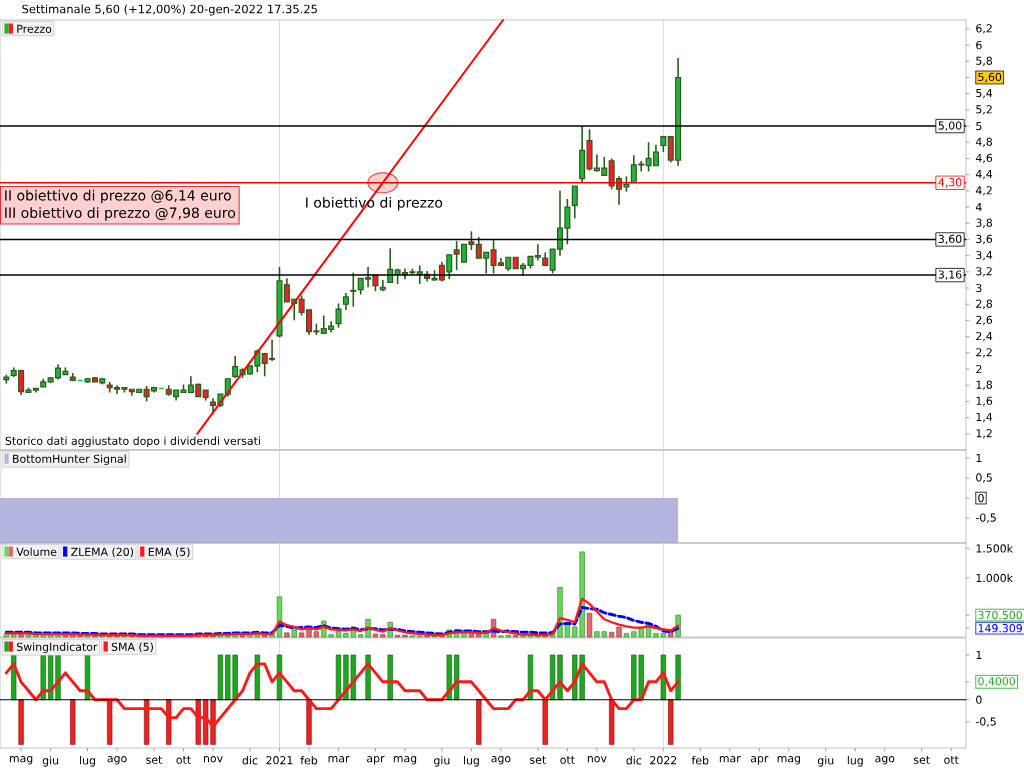 The height and width of the screenshot is (768, 1024). What do you see at coordinates (984, 142) in the screenshot?
I see `y-tick-label: 4,8` at bounding box center [984, 142].